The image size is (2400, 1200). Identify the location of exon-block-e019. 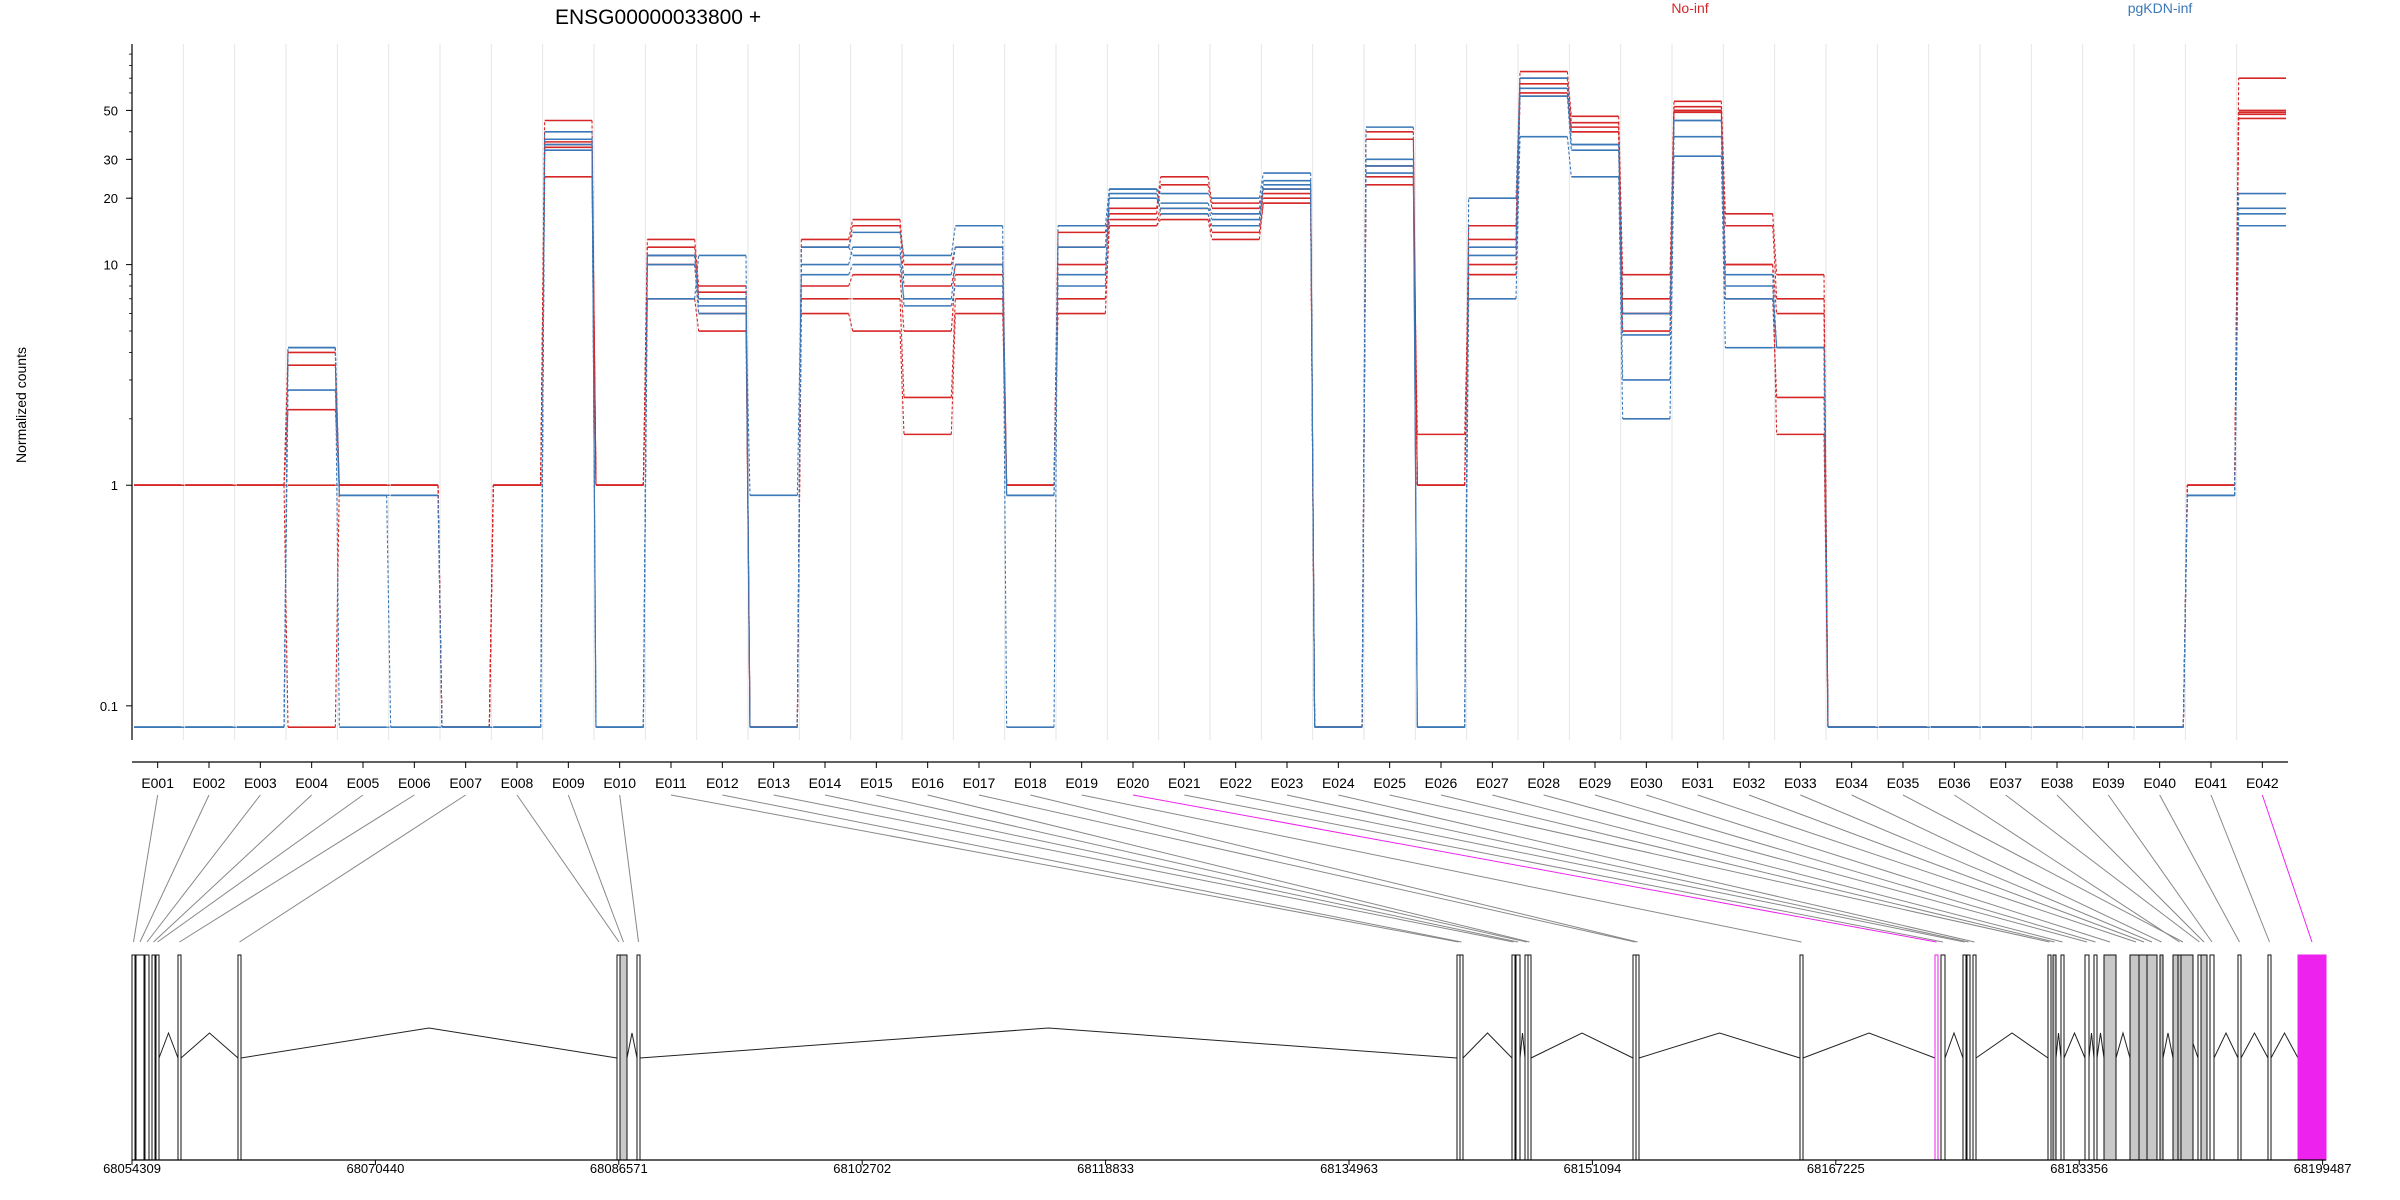
(1801, 1057).